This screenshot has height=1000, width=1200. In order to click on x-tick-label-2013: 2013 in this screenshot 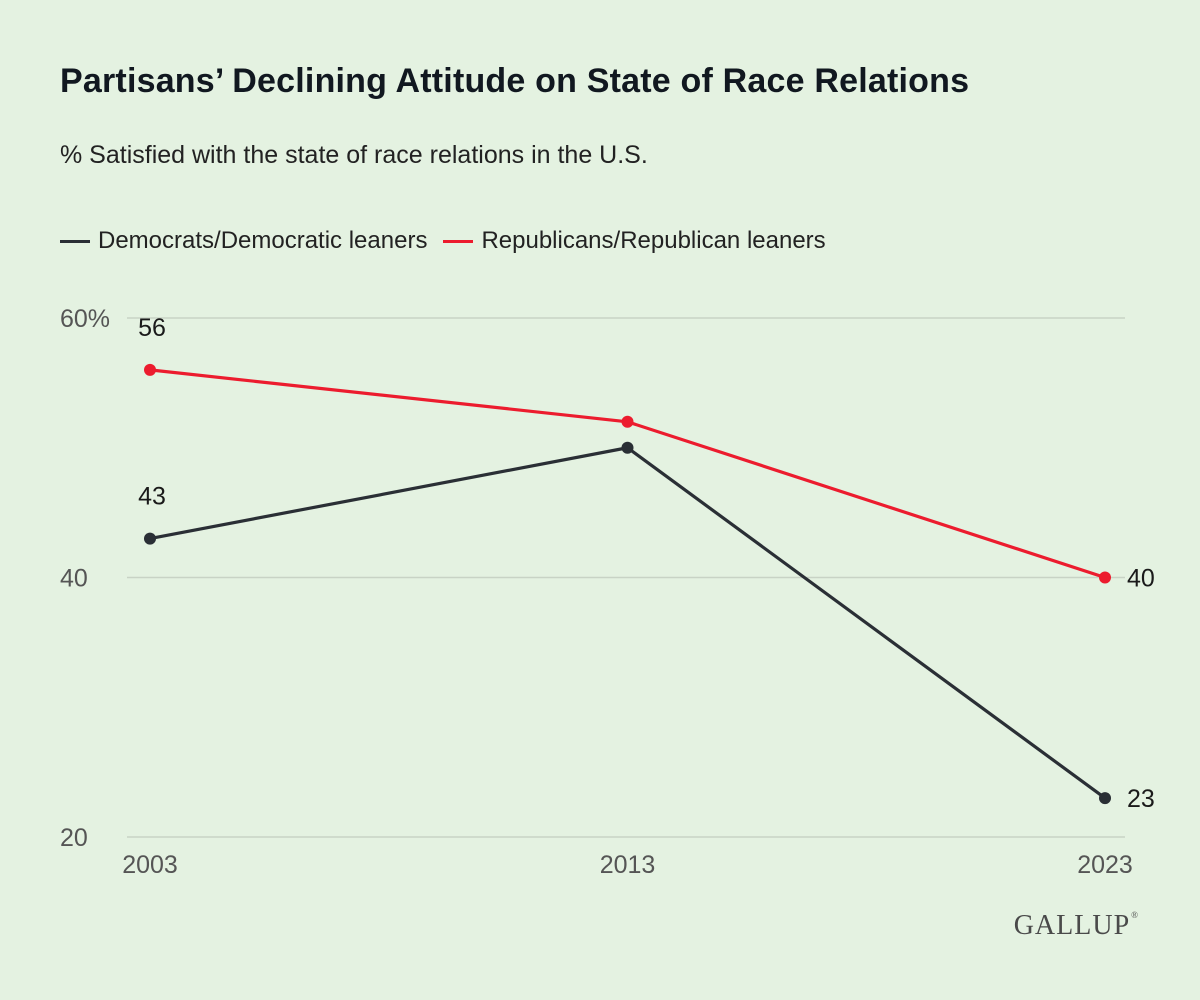, I will do `click(628, 865)`.